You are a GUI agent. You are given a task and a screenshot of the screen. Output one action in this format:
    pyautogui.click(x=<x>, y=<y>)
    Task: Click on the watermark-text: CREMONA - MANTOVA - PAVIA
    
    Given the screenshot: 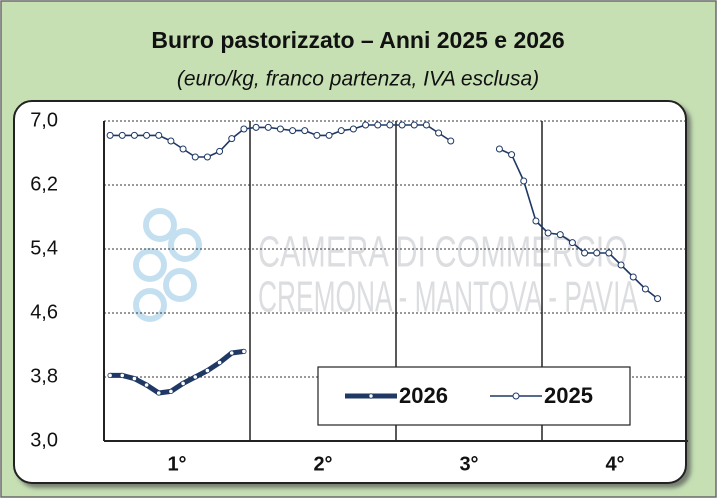 What is the action you would take?
    pyautogui.click(x=448, y=297)
    